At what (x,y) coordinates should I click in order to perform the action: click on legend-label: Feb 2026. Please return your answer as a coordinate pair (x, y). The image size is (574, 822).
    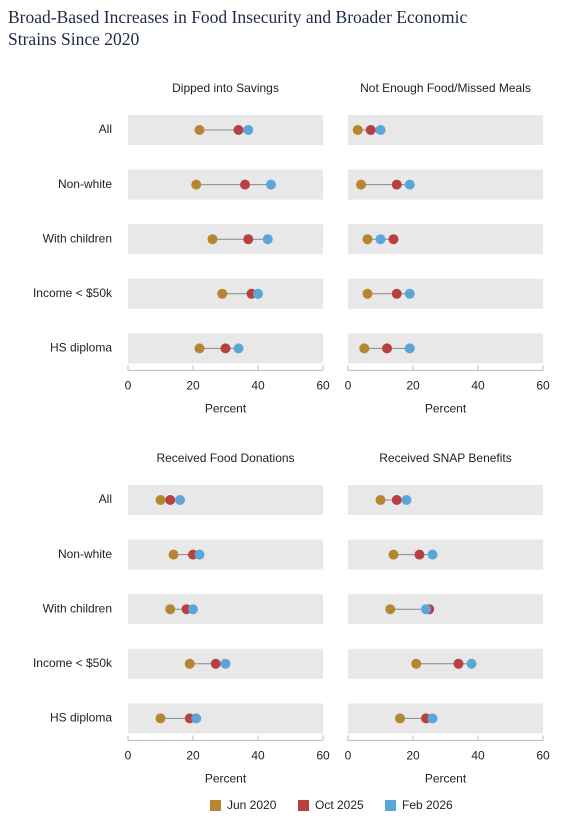
    Looking at the image, I should click on (427, 805).